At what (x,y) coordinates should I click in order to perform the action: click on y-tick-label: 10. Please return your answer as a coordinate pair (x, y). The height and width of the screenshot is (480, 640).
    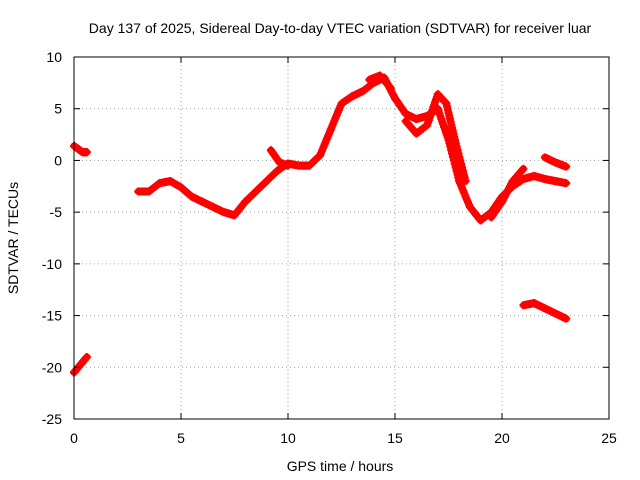
    Looking at the image, I should click on (54, 57).